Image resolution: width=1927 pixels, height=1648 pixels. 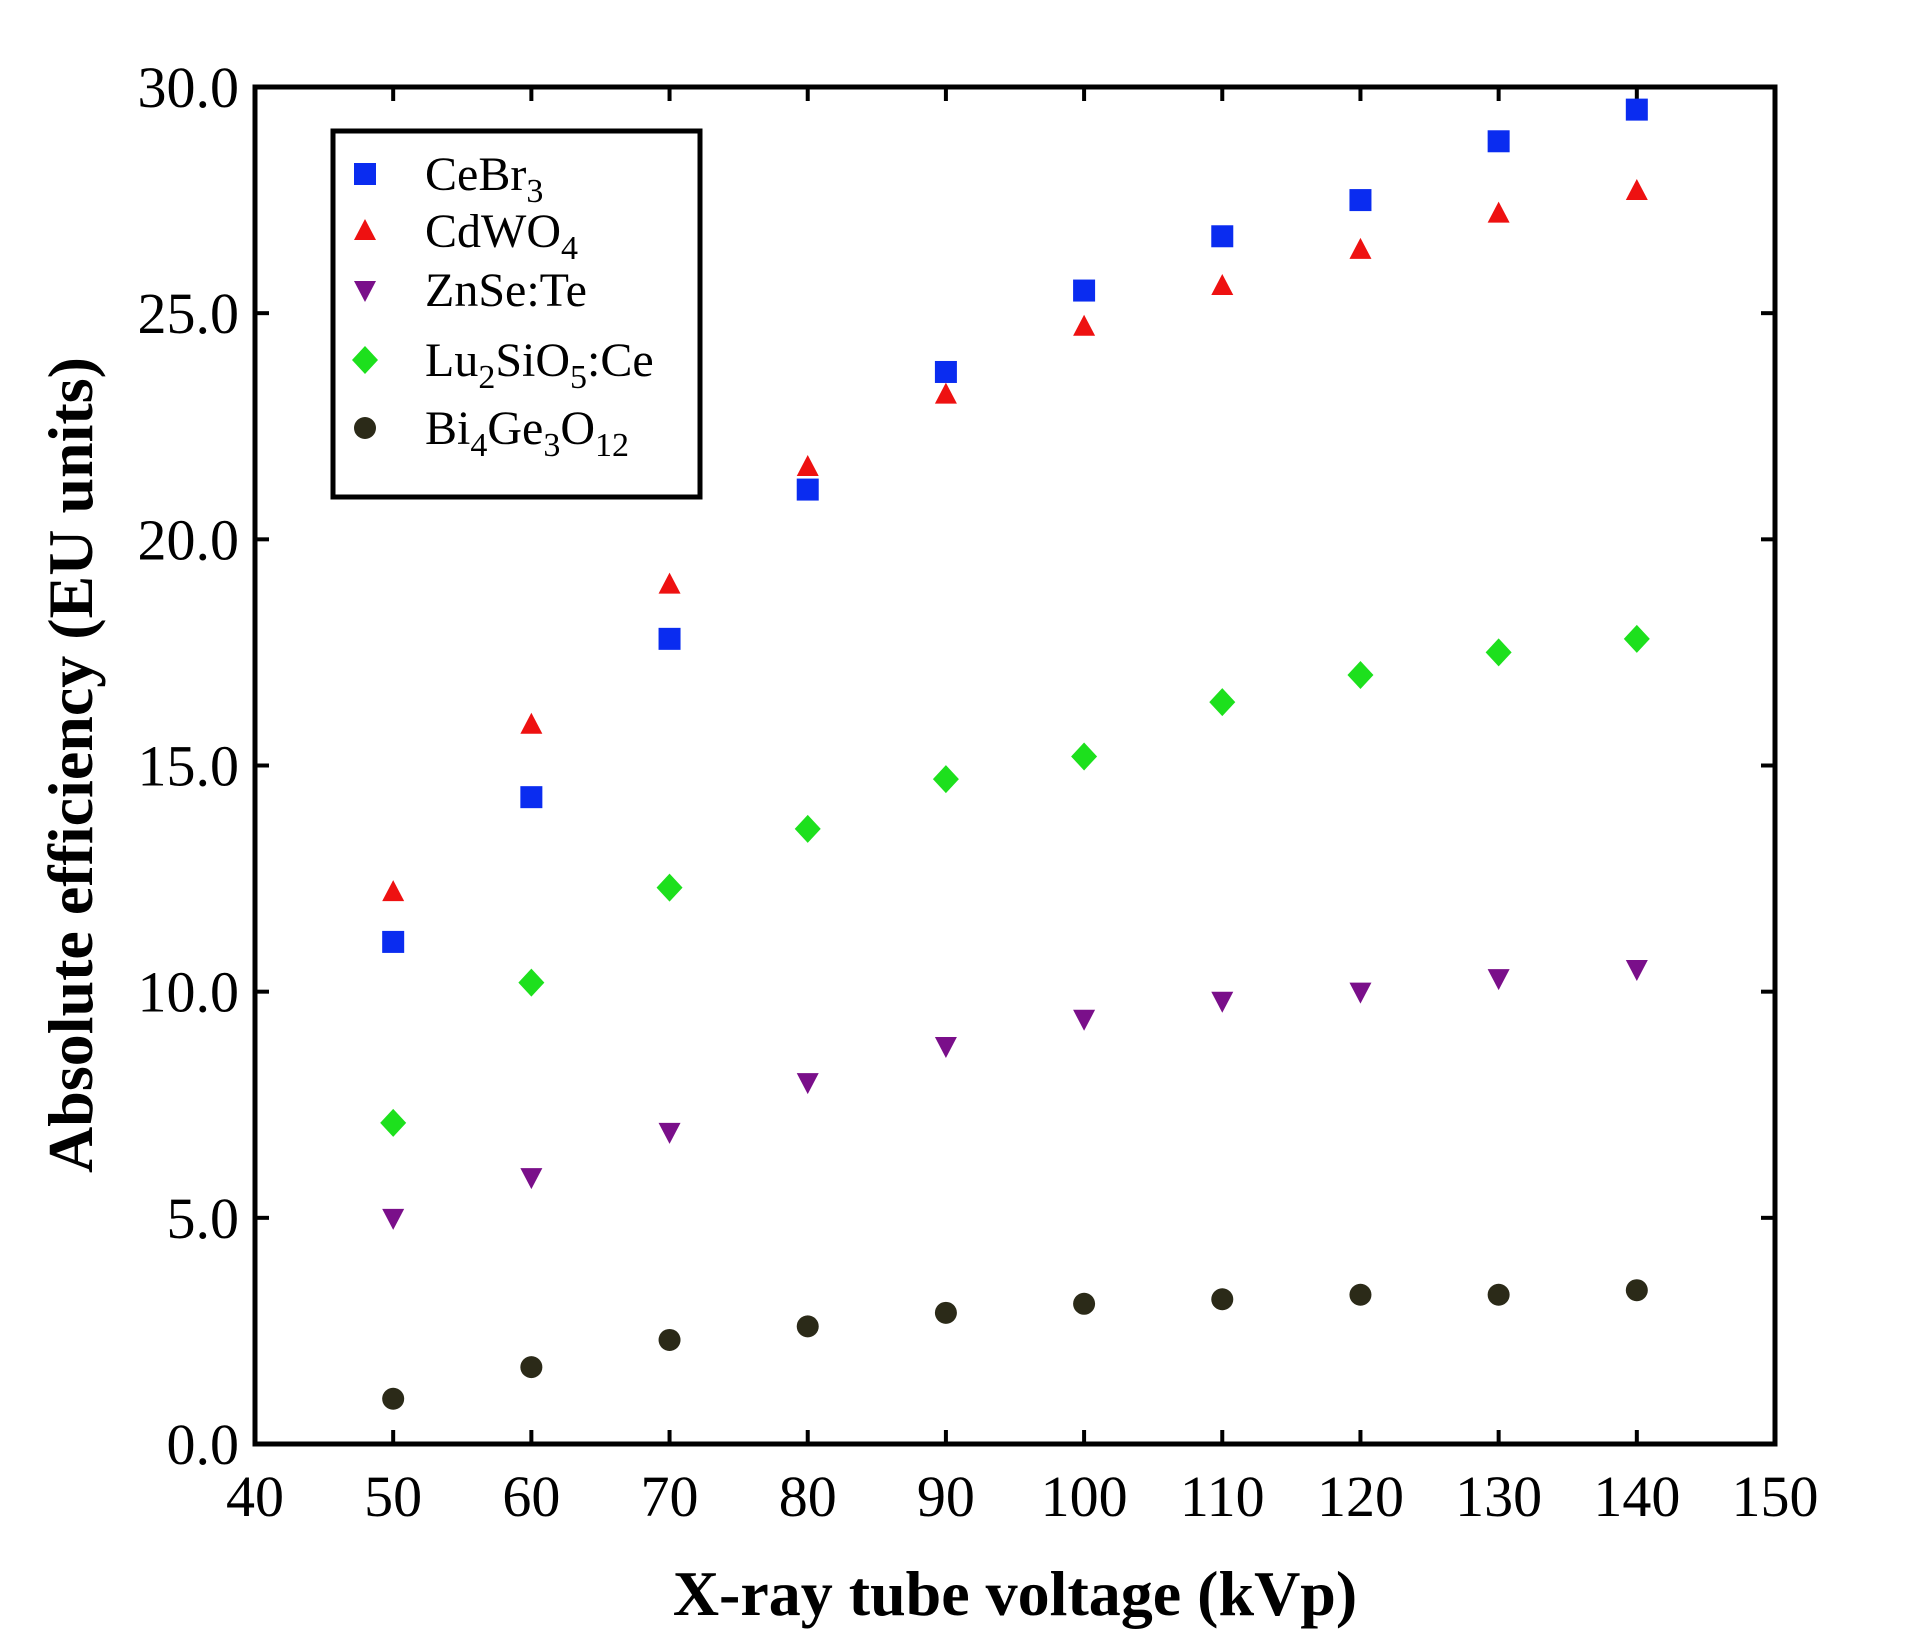 I want to click on legend-label-text: Bi, so click(x=447, y=428).